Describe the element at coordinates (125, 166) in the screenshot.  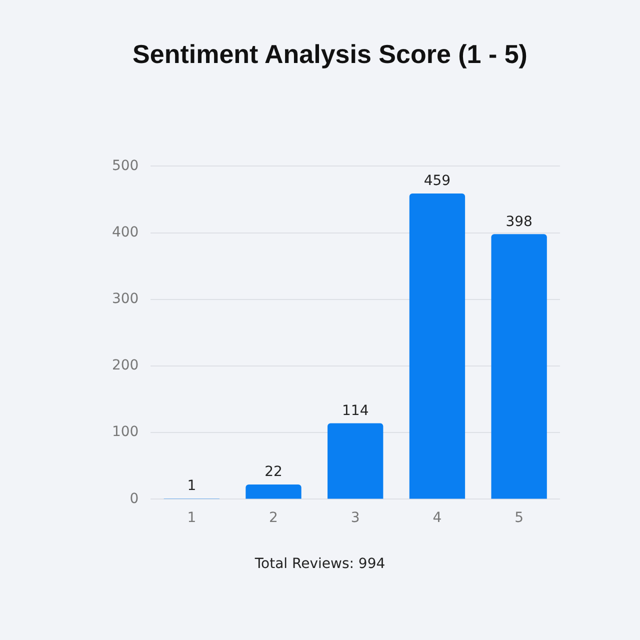
I see `y-tick-label: 500` at that location.